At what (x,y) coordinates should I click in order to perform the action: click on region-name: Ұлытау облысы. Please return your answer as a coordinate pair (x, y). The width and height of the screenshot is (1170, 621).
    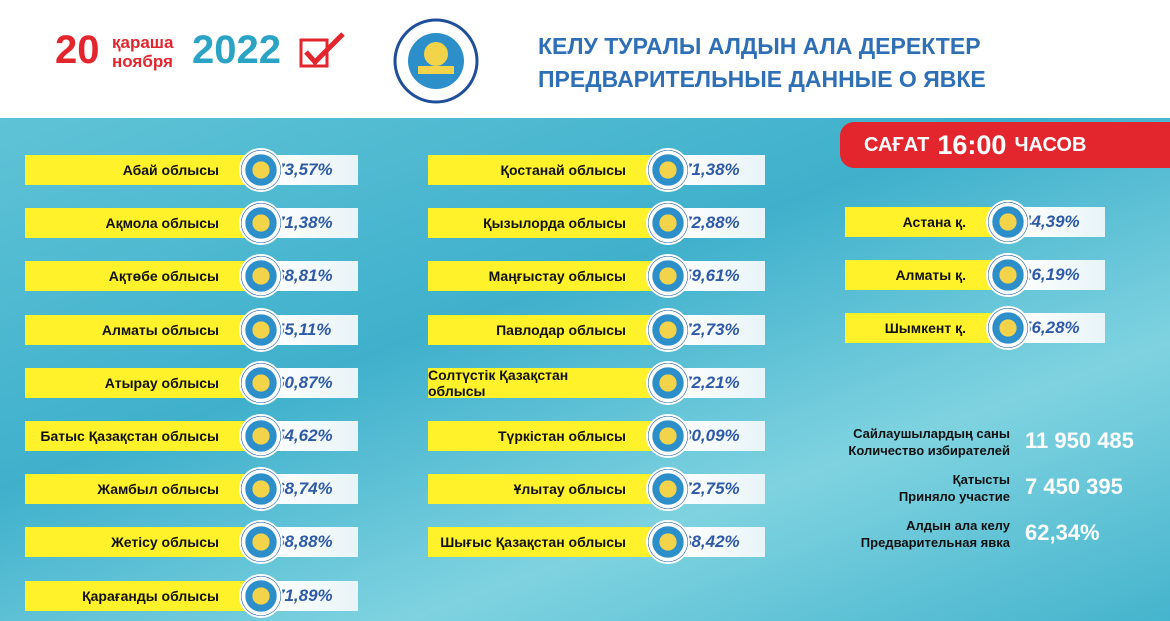
    Looking at the image, I should click on (544, 489).